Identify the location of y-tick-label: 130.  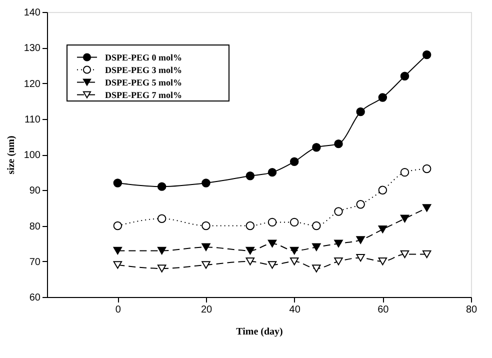
(32, 48).